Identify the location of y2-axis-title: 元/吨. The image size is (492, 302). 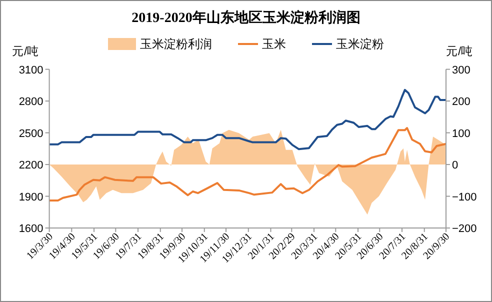
(460, 51).